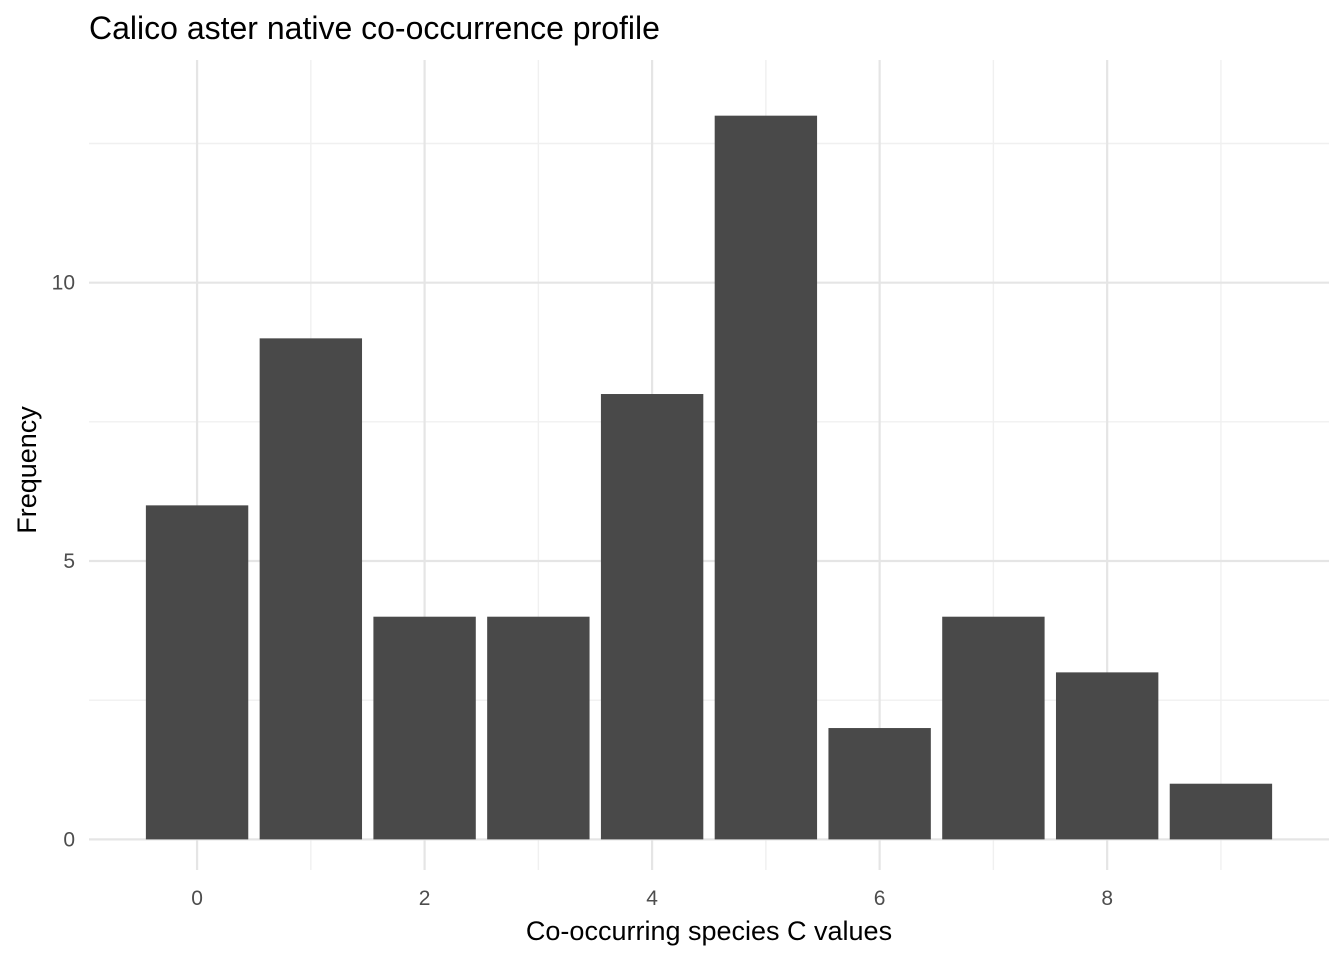 This screenshot has width=1344, height=960. Describe the element at coordinates (197, 898) in the screenshot. I see `x-tick-label: 0` at that location.